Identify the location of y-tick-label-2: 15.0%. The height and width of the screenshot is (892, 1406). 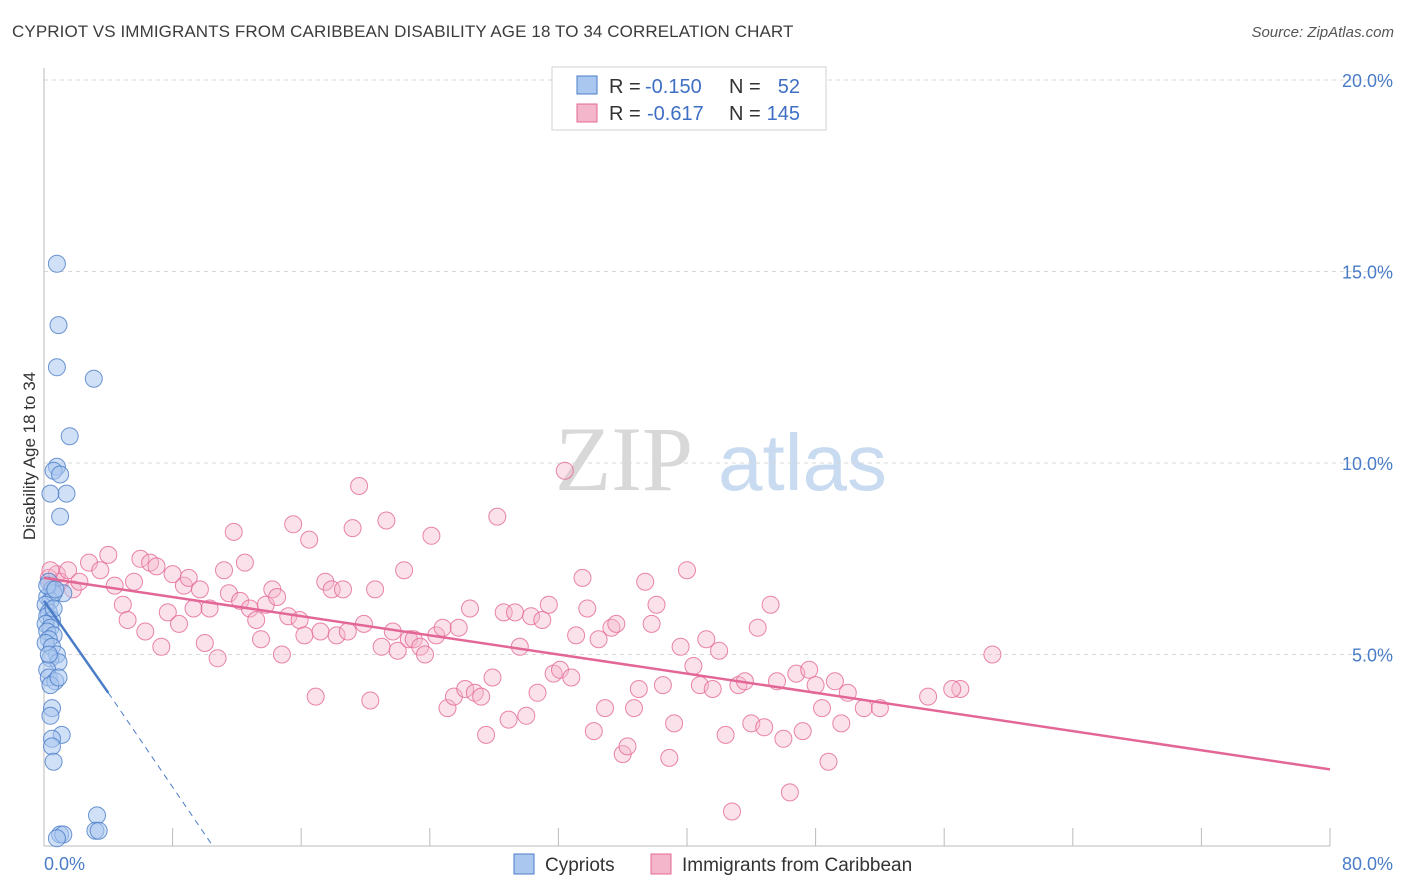
(1367, 273).